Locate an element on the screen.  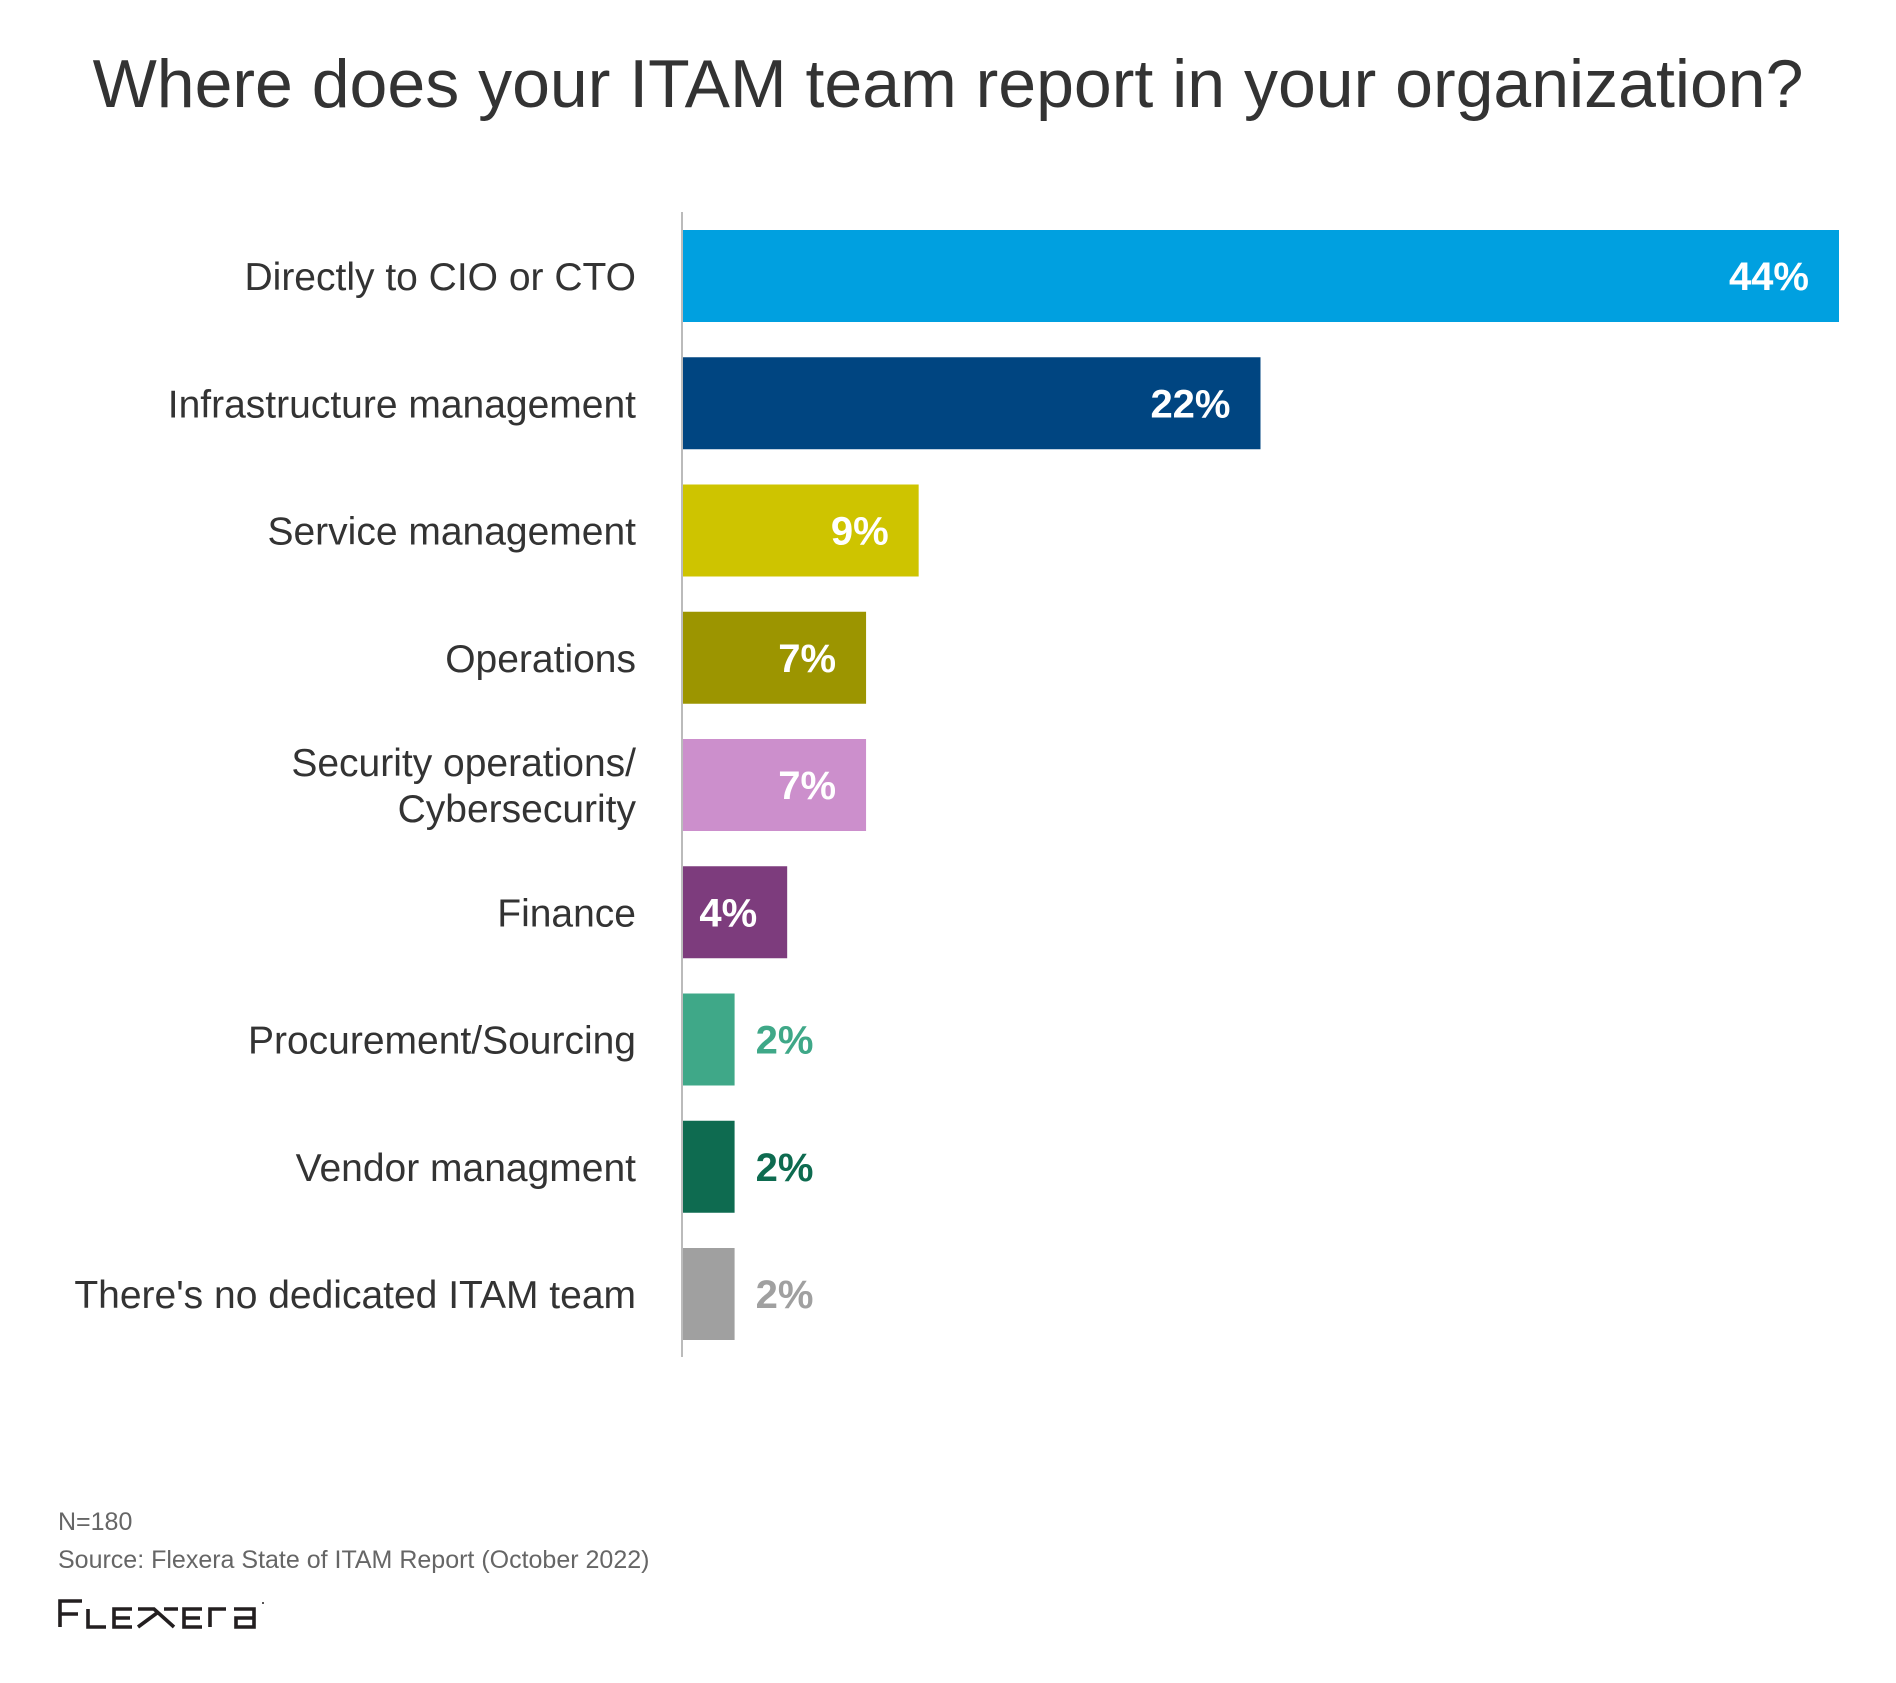
category-label-line: There's no dedicated ITAM team is located at coordinates (355, 1295).